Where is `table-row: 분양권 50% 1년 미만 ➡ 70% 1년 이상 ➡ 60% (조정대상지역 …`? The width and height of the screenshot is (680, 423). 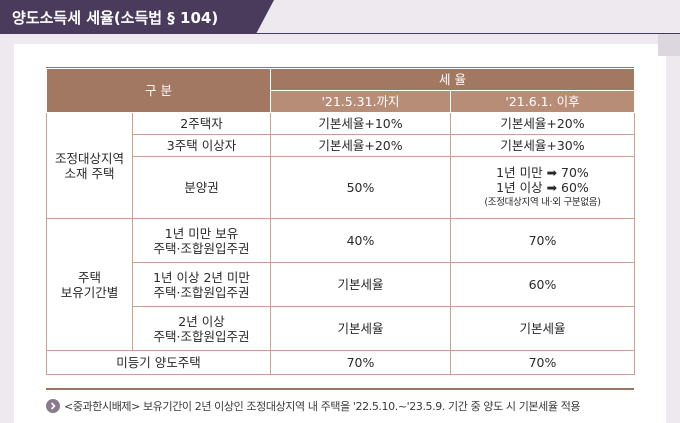 table-row: 분양권 50% 1년 미만 ➡ 70% 1년 이상 ➡ 60% (조정대상지역 … is located at coordinates (341, 187).